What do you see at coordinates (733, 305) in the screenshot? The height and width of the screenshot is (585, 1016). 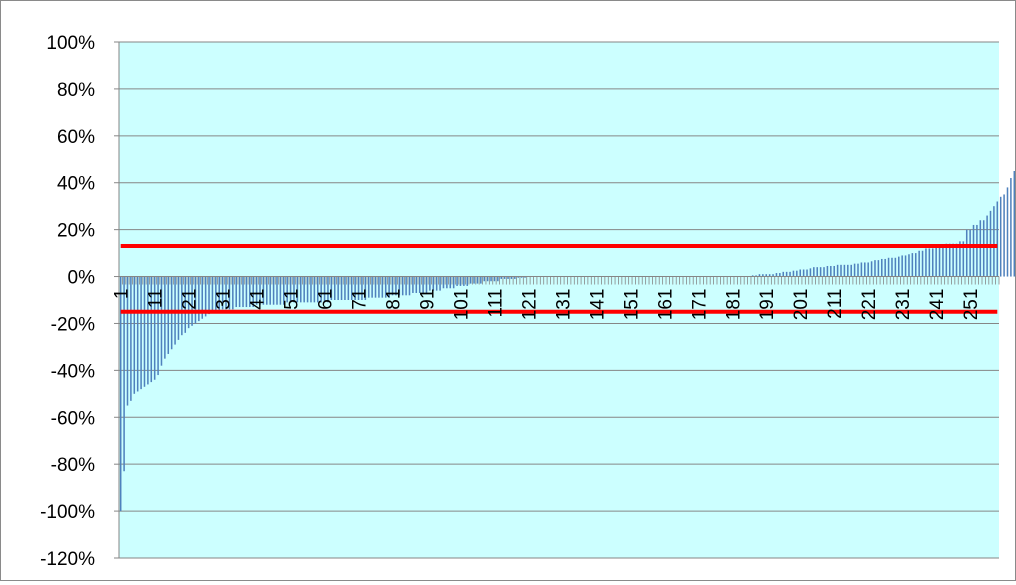 I see `x-tick-label: 181` at bounding box center [733, 305].